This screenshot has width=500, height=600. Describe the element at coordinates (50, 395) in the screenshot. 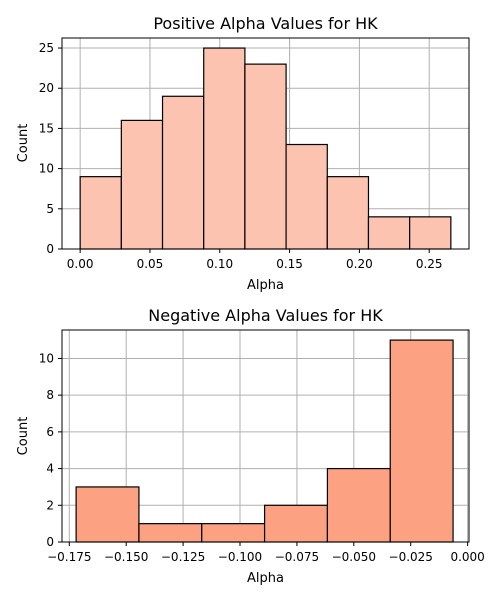

I see `y-tick-label: 8` at that location.